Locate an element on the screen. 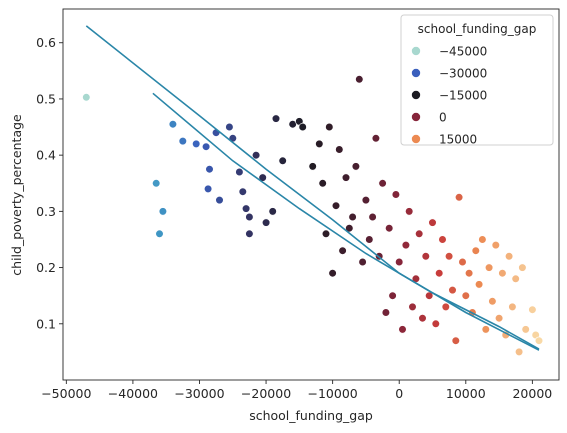 The width and height of the screenshot is (567, 433). y-tick-label: 0.1 is located at coordinates (46, 323).